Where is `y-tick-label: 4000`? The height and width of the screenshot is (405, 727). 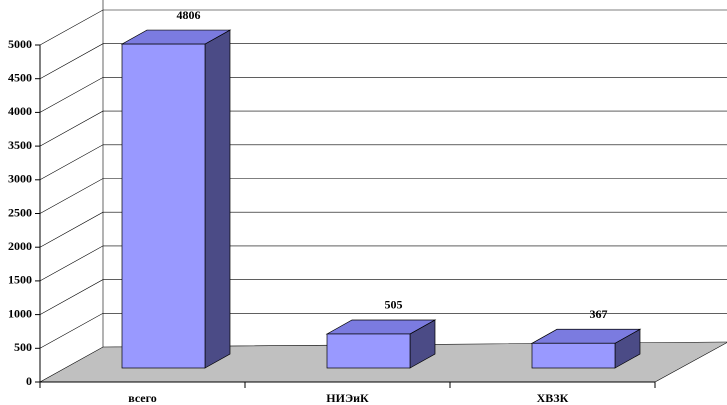
y-tick-label: 4000 is located at coordinates (20, 111).